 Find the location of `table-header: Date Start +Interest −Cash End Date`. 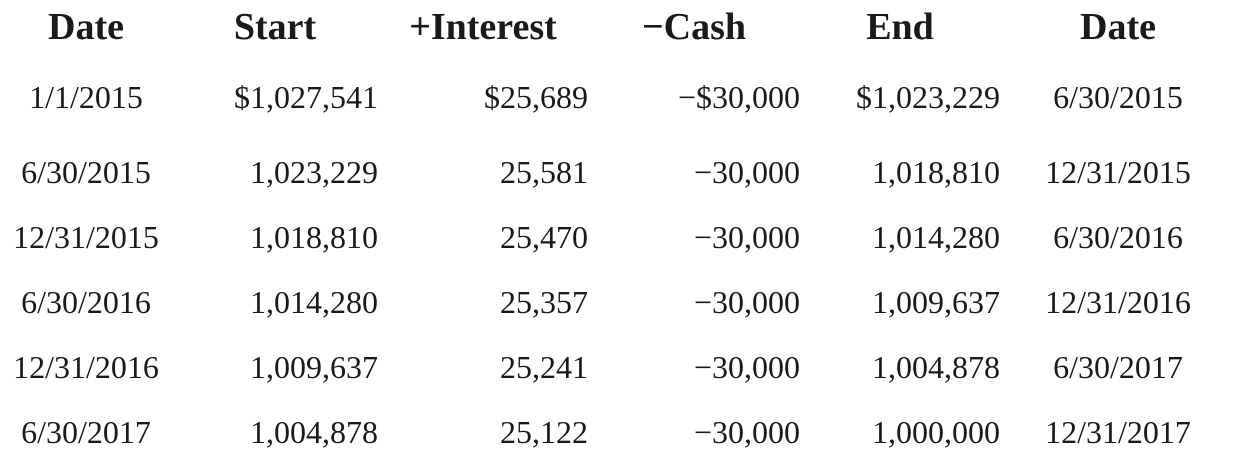

table-header: Date Start +Interest −Cash End Date is located at coordinates (618, 27).